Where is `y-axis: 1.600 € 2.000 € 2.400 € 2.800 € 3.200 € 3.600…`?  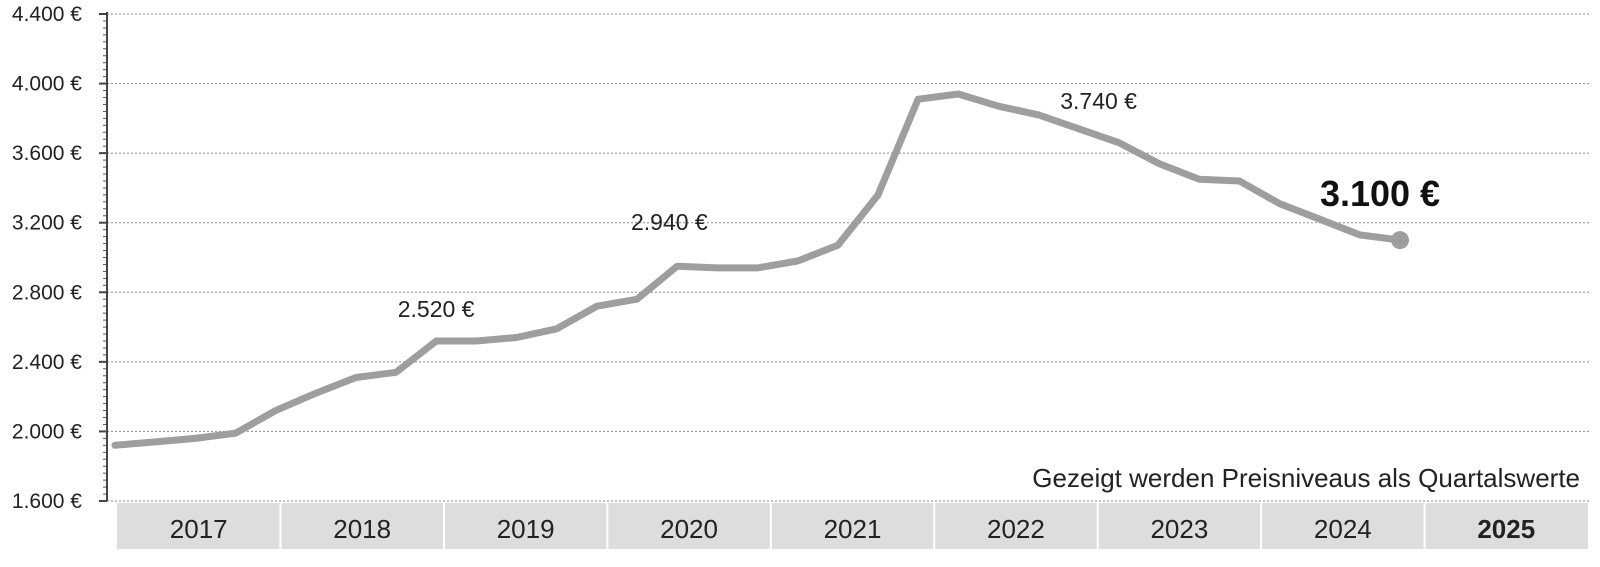 y-axis: 1.600 € 2.000 € 2.400 € 2.800 € 3.200 € 3.600… is located at coordinates (60, 258).